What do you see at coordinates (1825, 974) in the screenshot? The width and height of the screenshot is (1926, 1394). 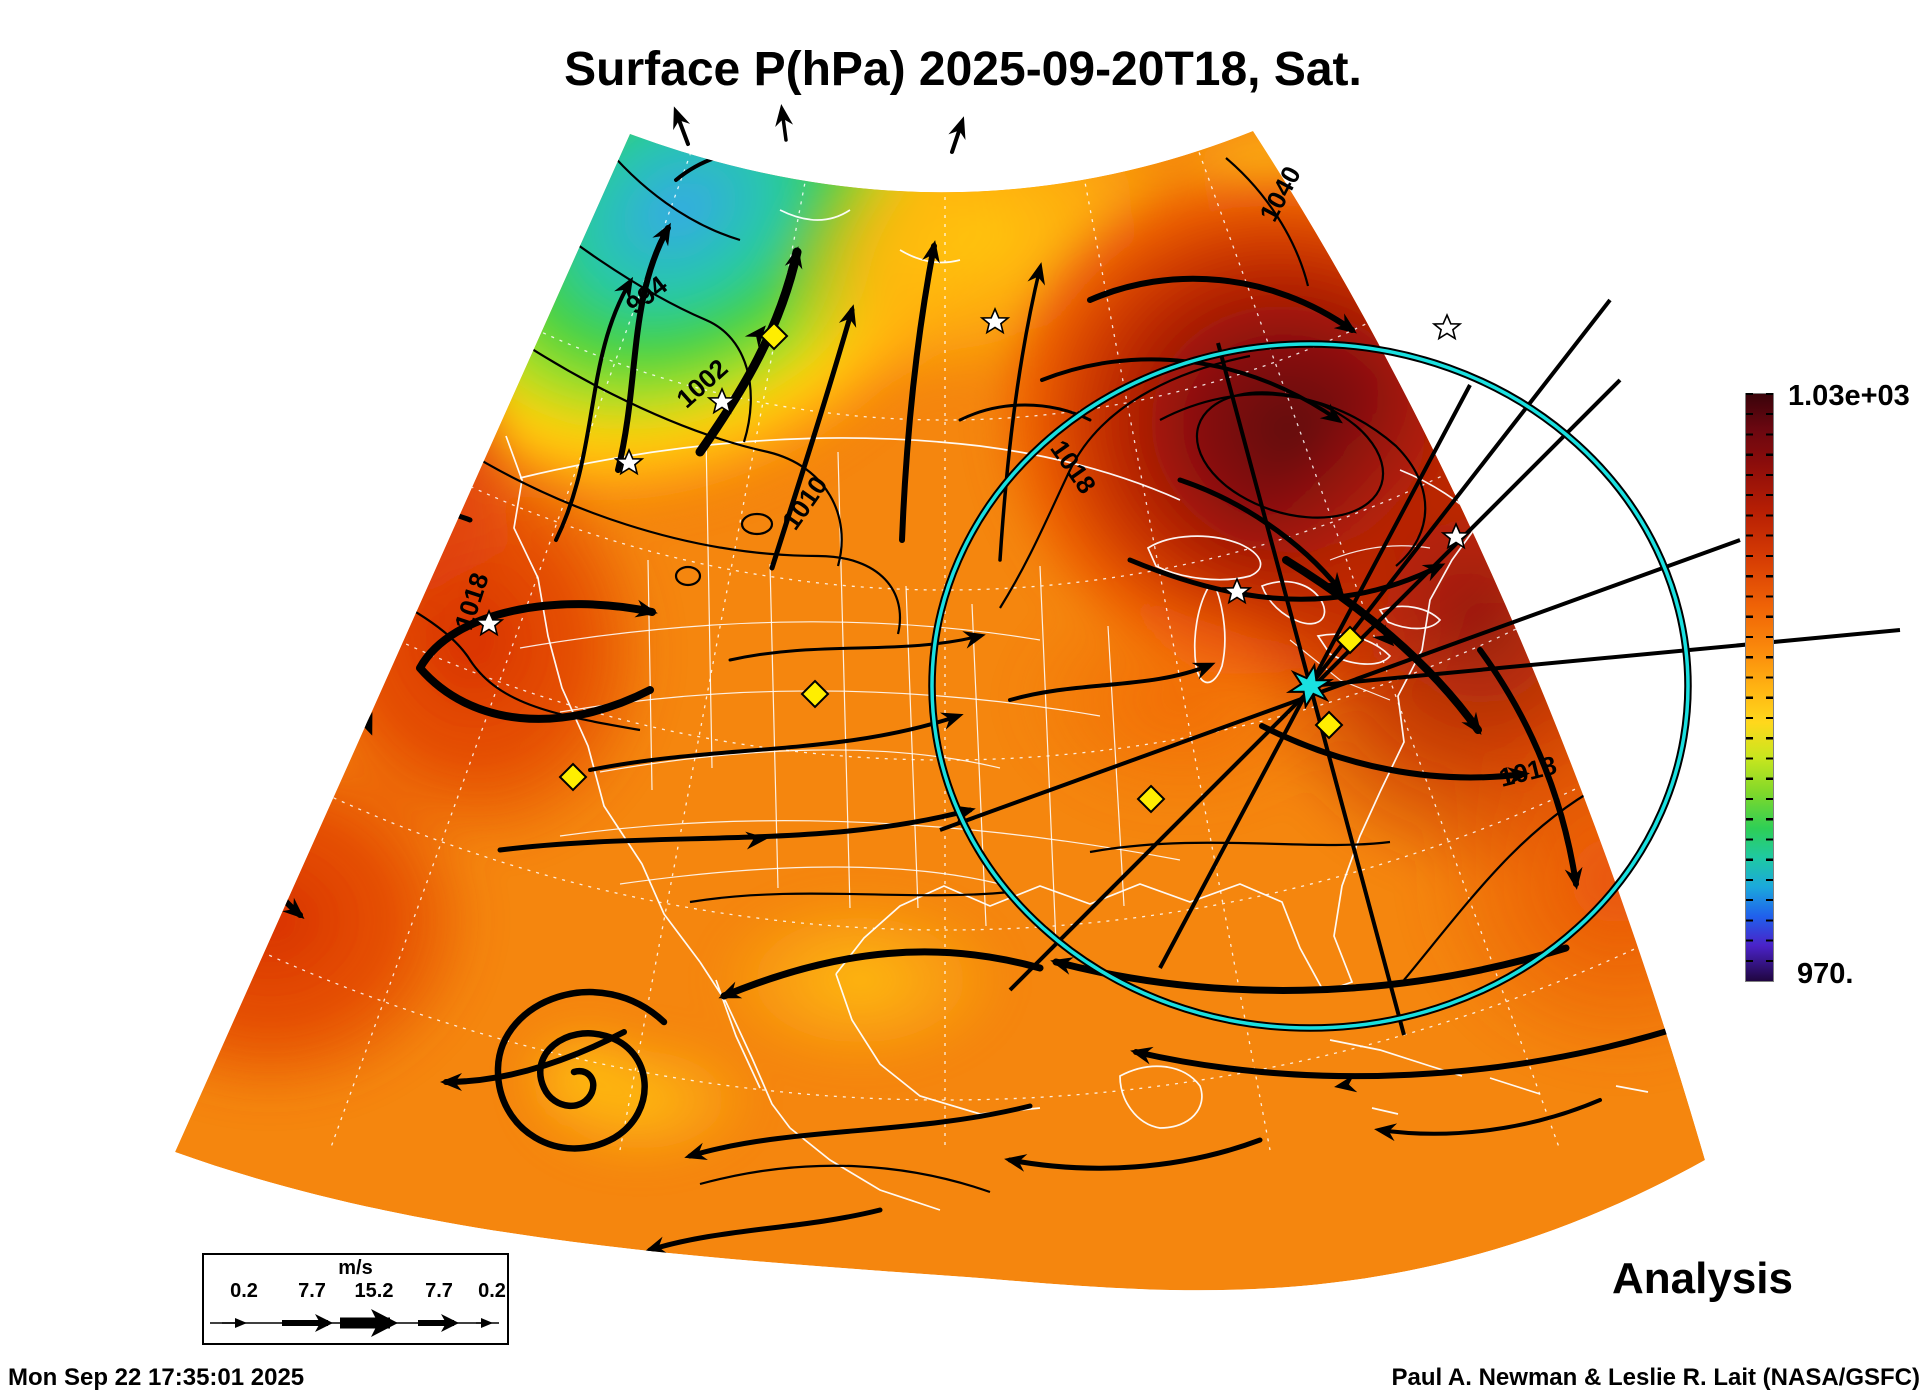 I see `colorbar-min-label: 970.` at bounding box center [1825, 974].